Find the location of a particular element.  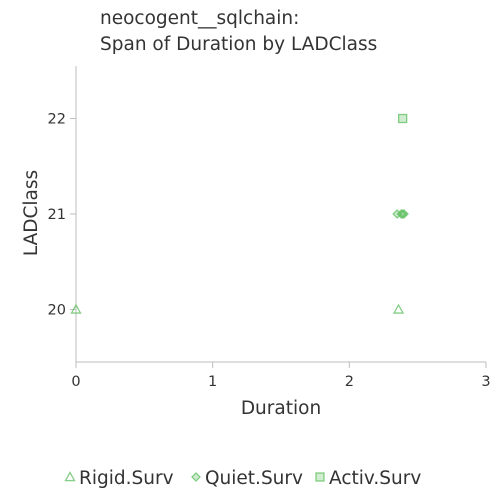

x-tick-label: 3 is located at coordinates (485, 382).